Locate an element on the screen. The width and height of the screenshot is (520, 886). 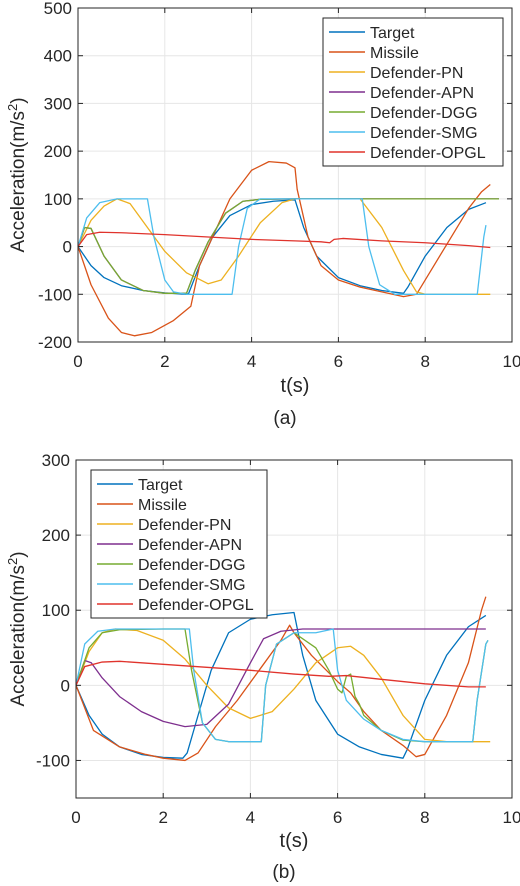
series-line-dgg is located at coordinates (288, 246).